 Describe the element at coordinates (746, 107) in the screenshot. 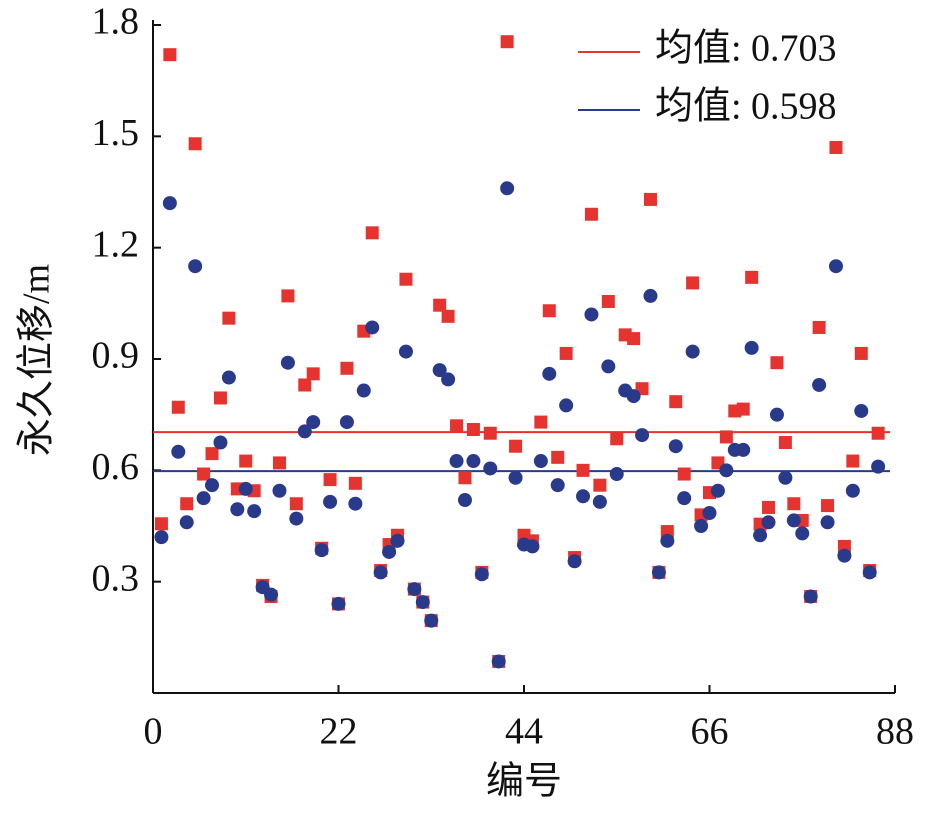

I see `legend-label: 均值: 0.598` at that location.